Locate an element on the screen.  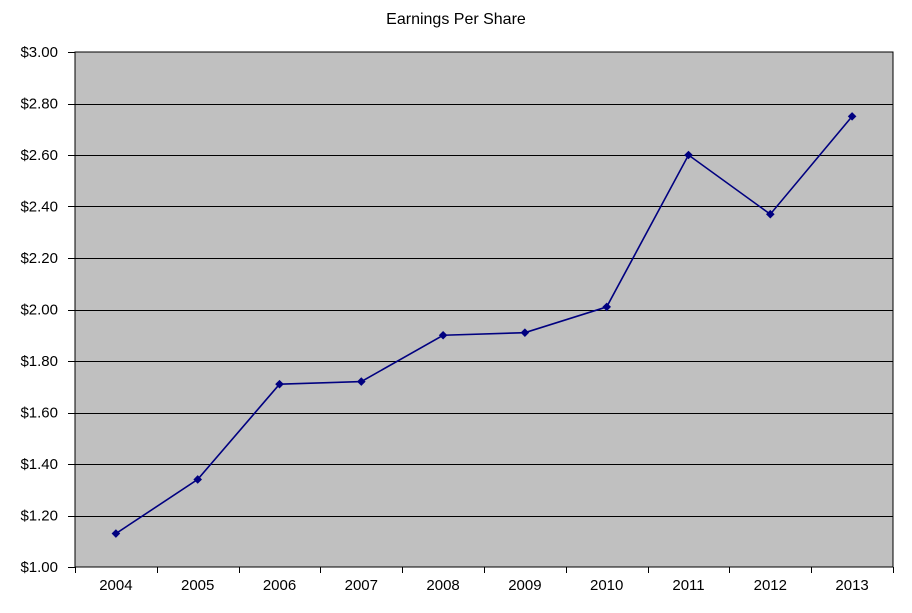
data-point-2009 is located at coordinates (525, 332).